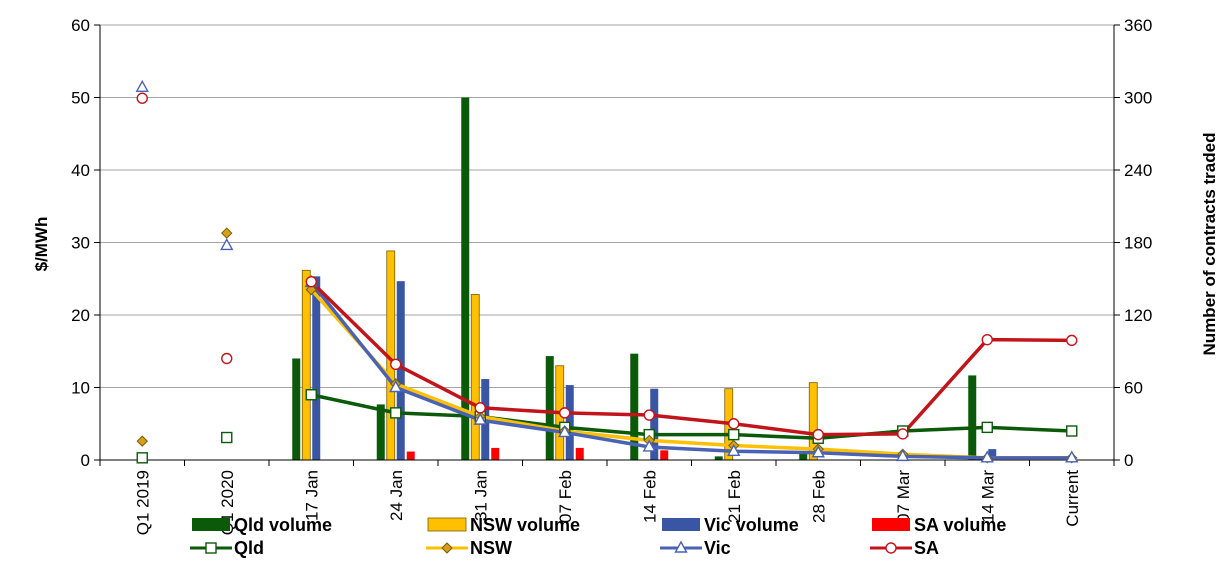 The width and height of the screenshot is (1224, 564). Describe the element at coordinates (1138, 243) in the screenshot. I see `y2-tick-label: 180` at that location.